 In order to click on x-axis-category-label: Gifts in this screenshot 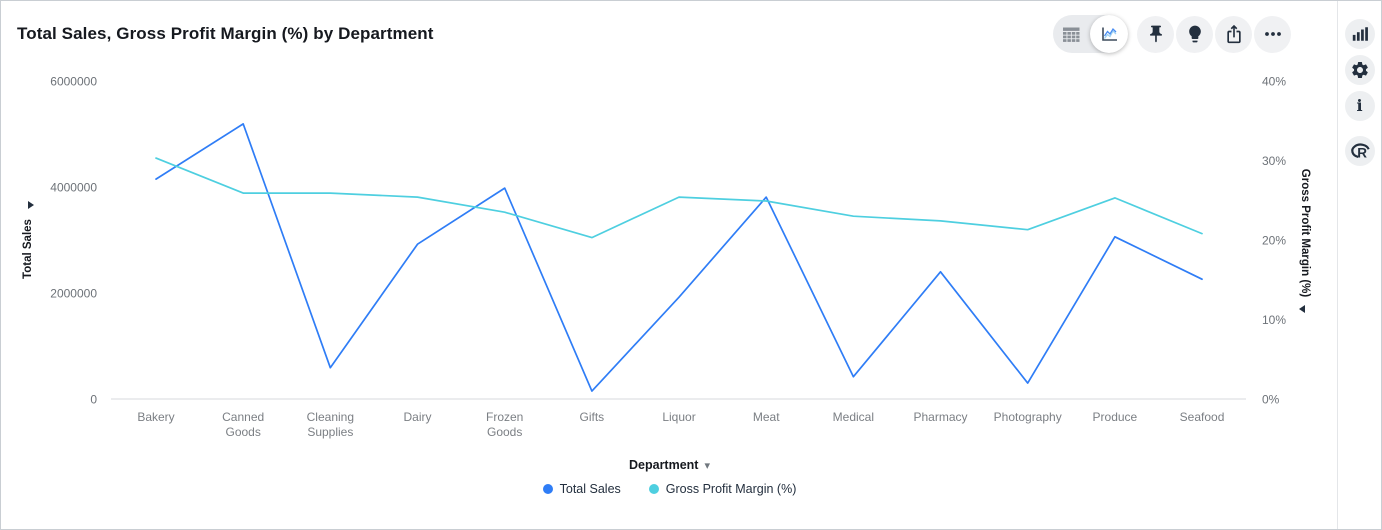, I will do `click(592, 417)`.